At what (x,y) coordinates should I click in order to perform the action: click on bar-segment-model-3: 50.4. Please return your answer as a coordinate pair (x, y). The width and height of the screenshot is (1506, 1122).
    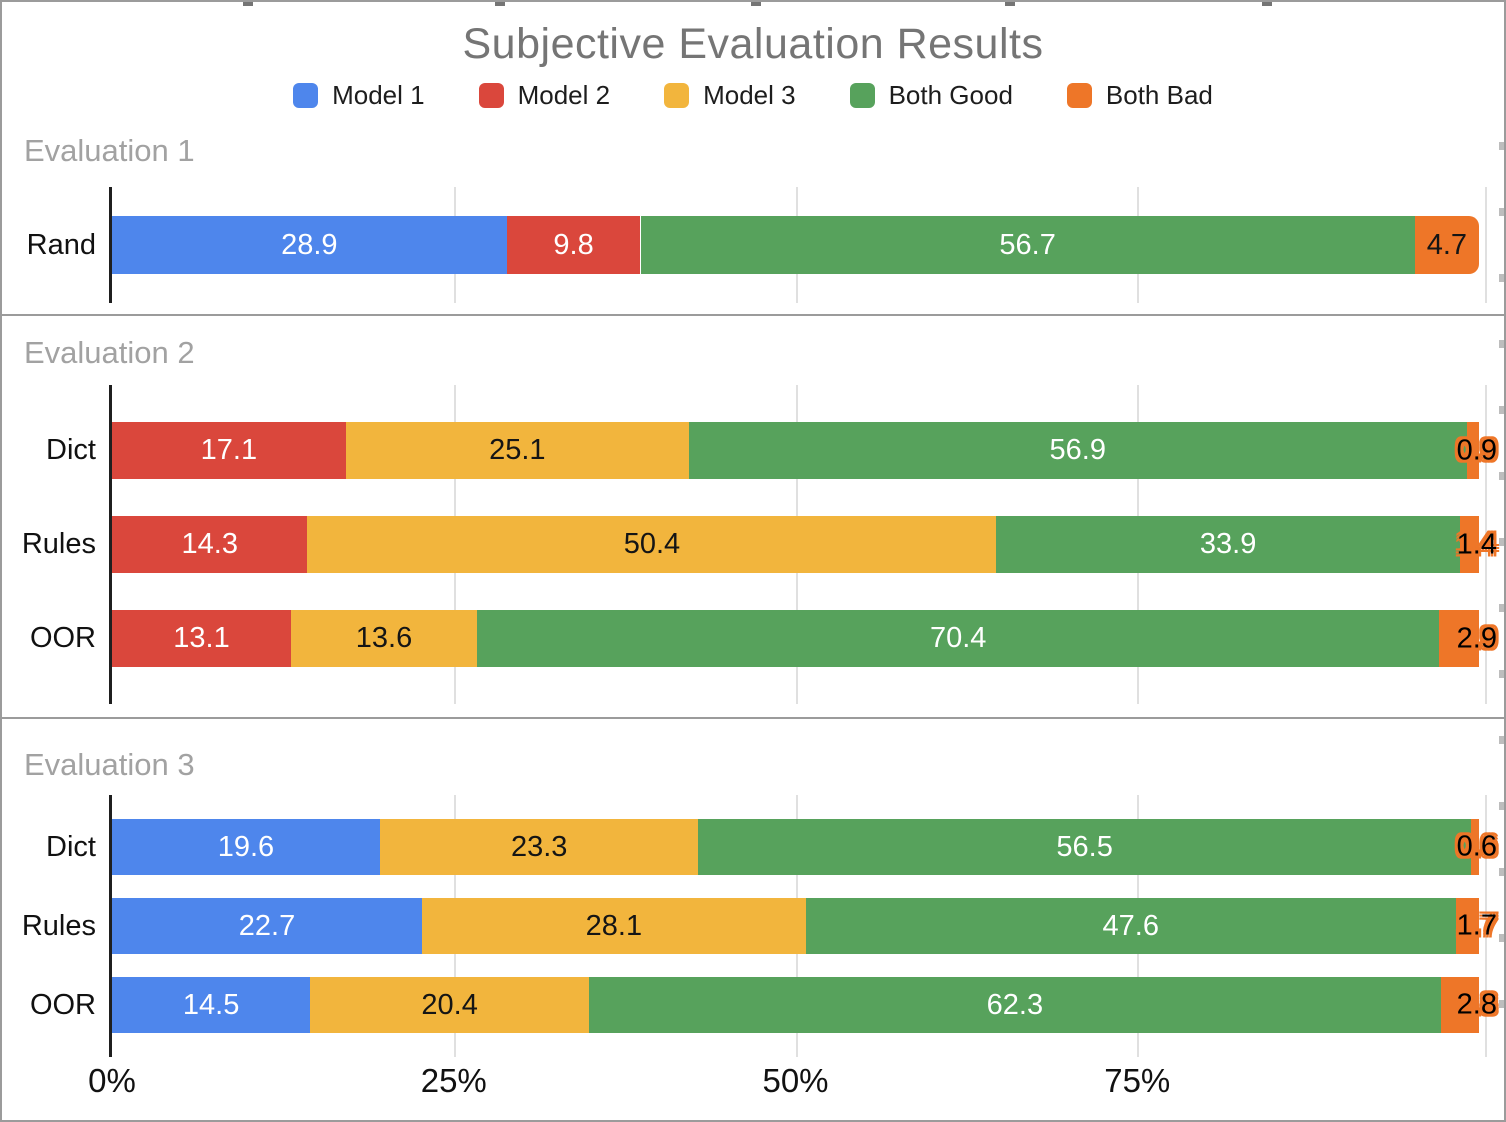
    Looking at the image, I should click on (652, 544).